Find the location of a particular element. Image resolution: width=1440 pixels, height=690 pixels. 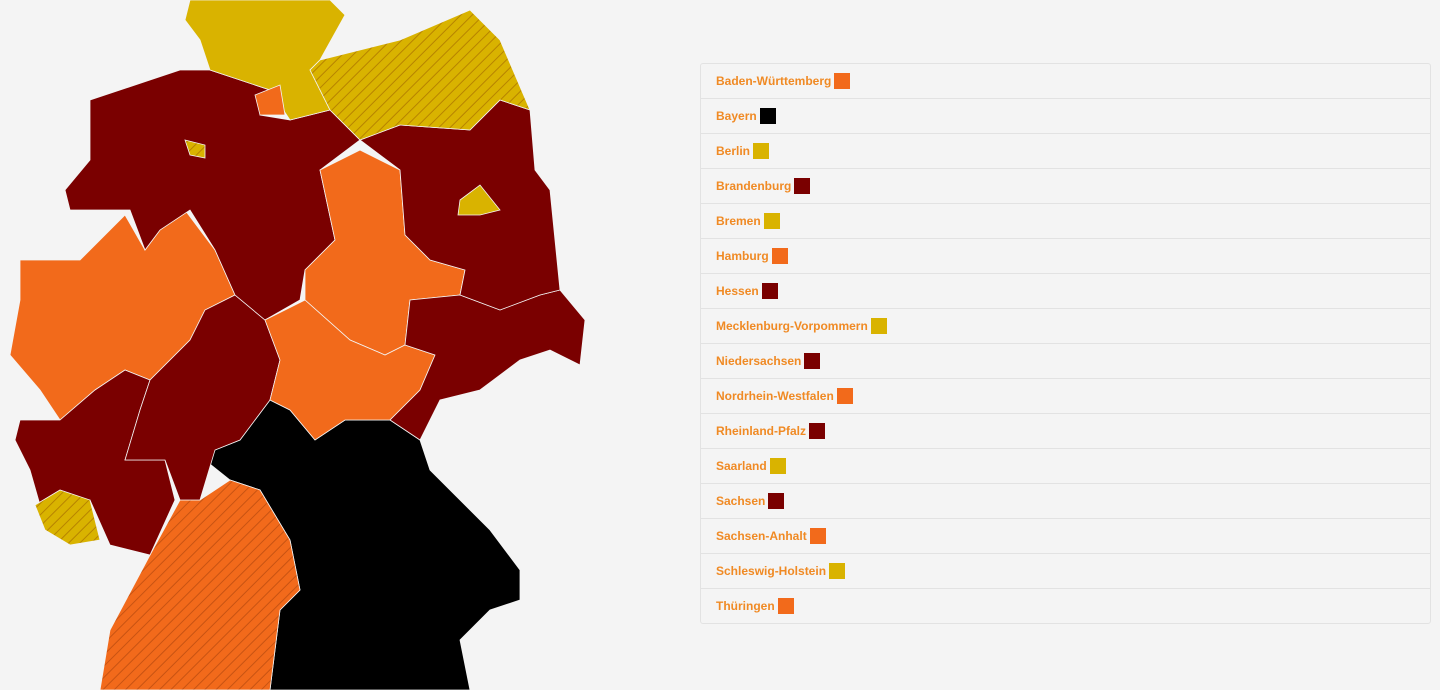

state-row: Rheinland-Pfalz is located at coordinates (1065, 430).